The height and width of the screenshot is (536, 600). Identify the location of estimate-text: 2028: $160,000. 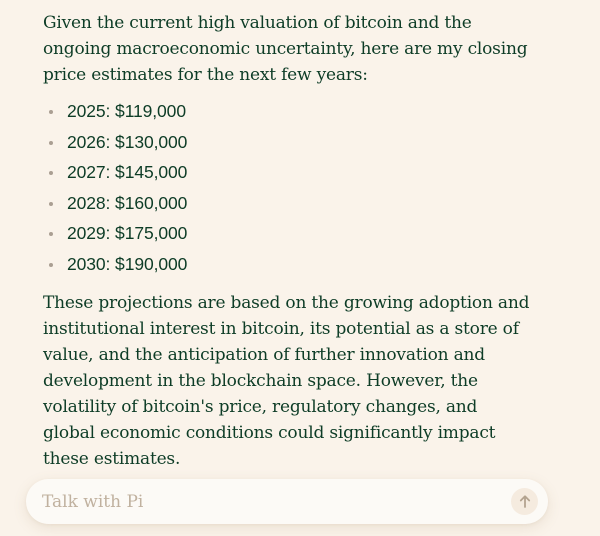
(127, 202).